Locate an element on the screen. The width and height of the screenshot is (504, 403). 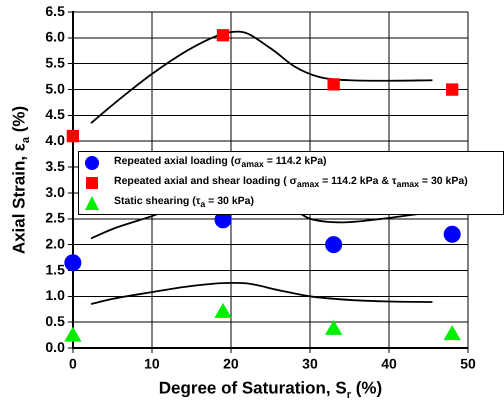
x-tick-label: 40 is located at coordinates (389, 363).